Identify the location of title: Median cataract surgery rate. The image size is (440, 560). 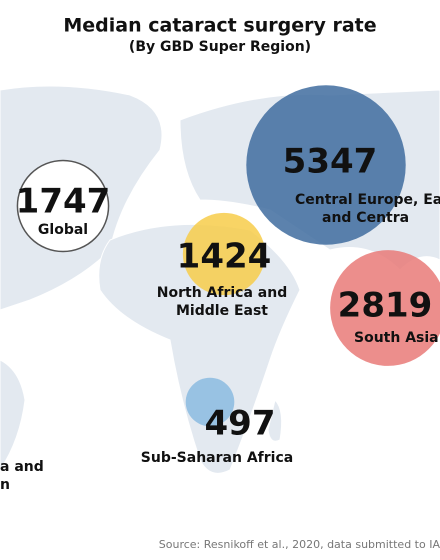
(219, 26).